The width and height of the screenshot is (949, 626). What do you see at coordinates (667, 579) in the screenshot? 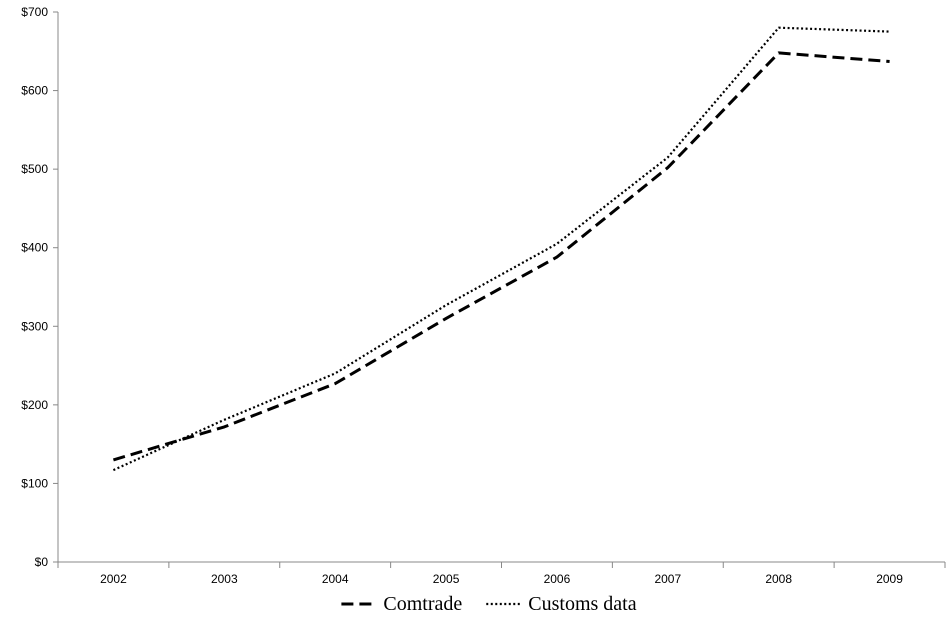
I see `x-tick-label: 2007` at bounding box center [667, 579].